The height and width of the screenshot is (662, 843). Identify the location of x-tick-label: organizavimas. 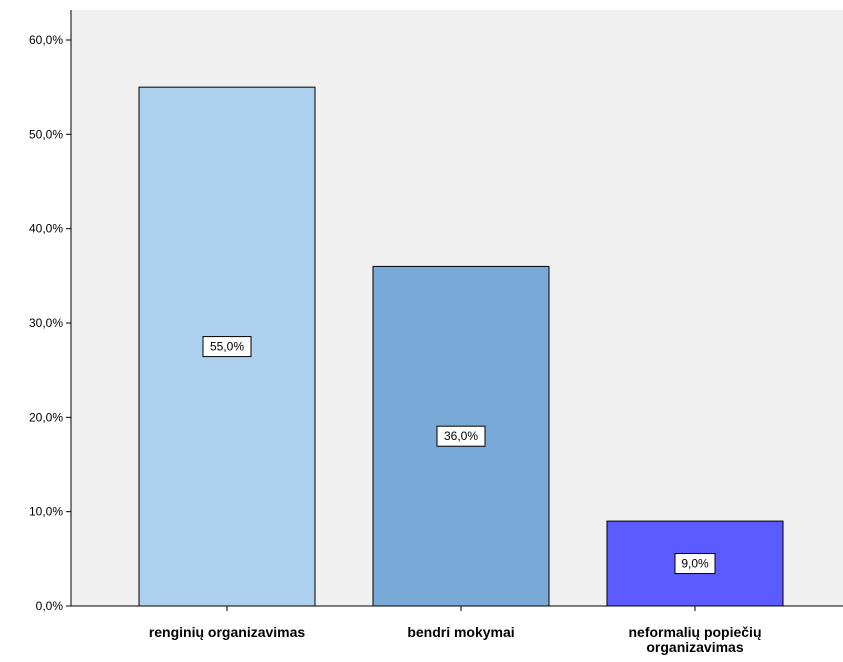
(694, 647).